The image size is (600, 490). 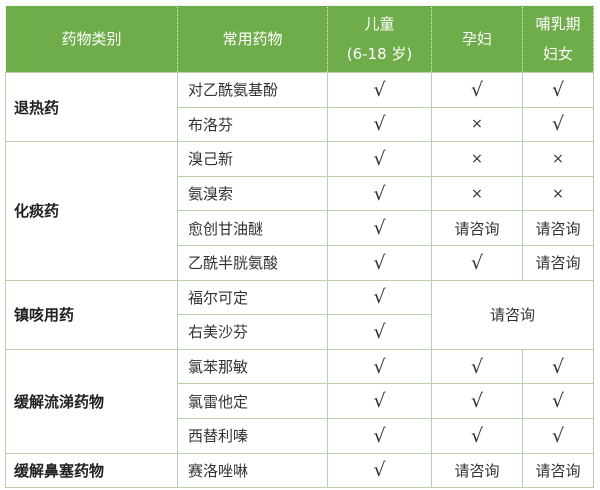 I want to click on table-row: 布洛芬 √ × √, so click(x=300, y=124).